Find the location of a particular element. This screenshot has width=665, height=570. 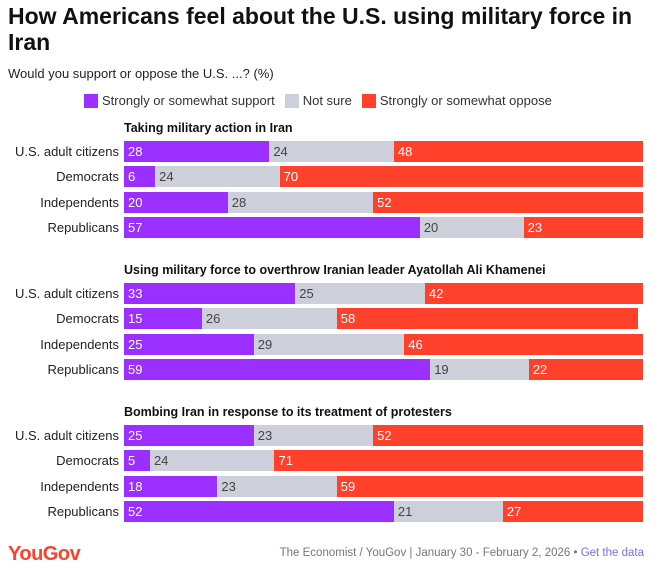

bar-not-sure: 20 is located at coordinates (471, 227).